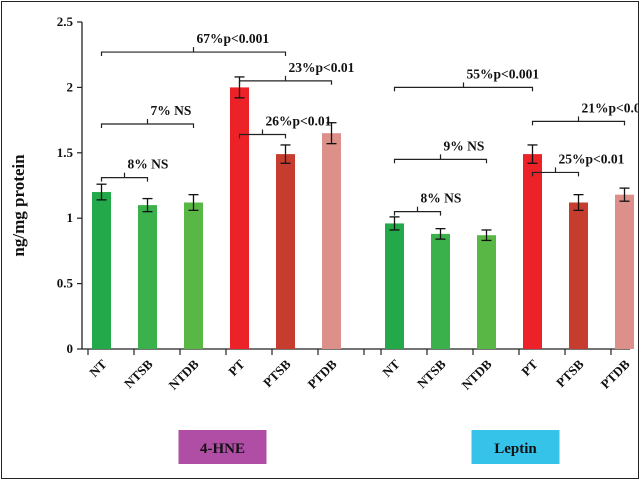  I want to click on y-tick-label: 0, so click(70, 348).